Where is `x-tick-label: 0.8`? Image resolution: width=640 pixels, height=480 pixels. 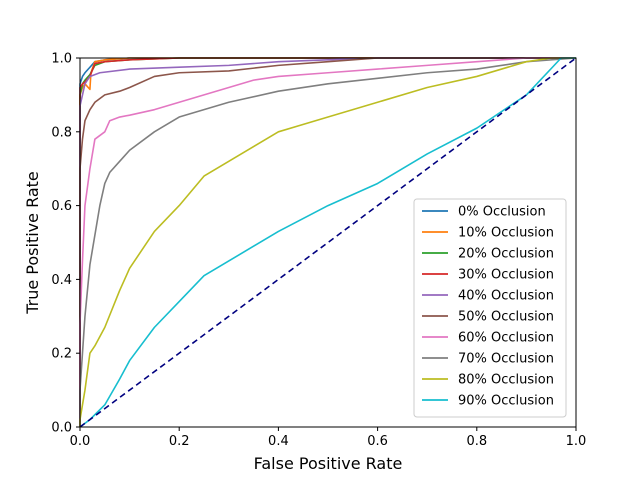 x-tick-label: 0.8 is located at coordinates (476, 441).